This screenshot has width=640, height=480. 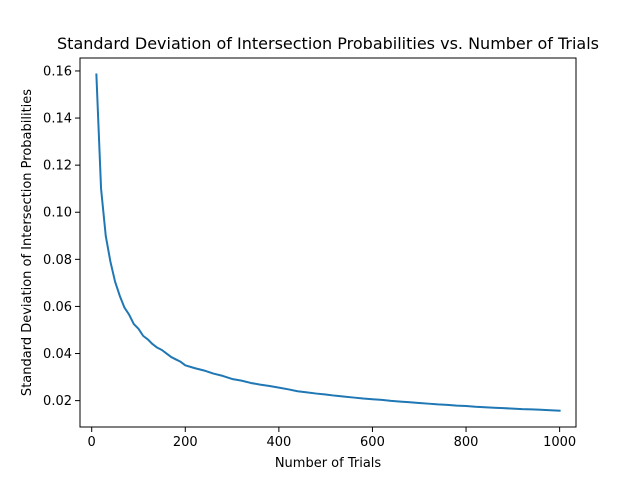 I want to click on x-axis: 0 200 400 600 800 1000, so click(x=332, y=438).